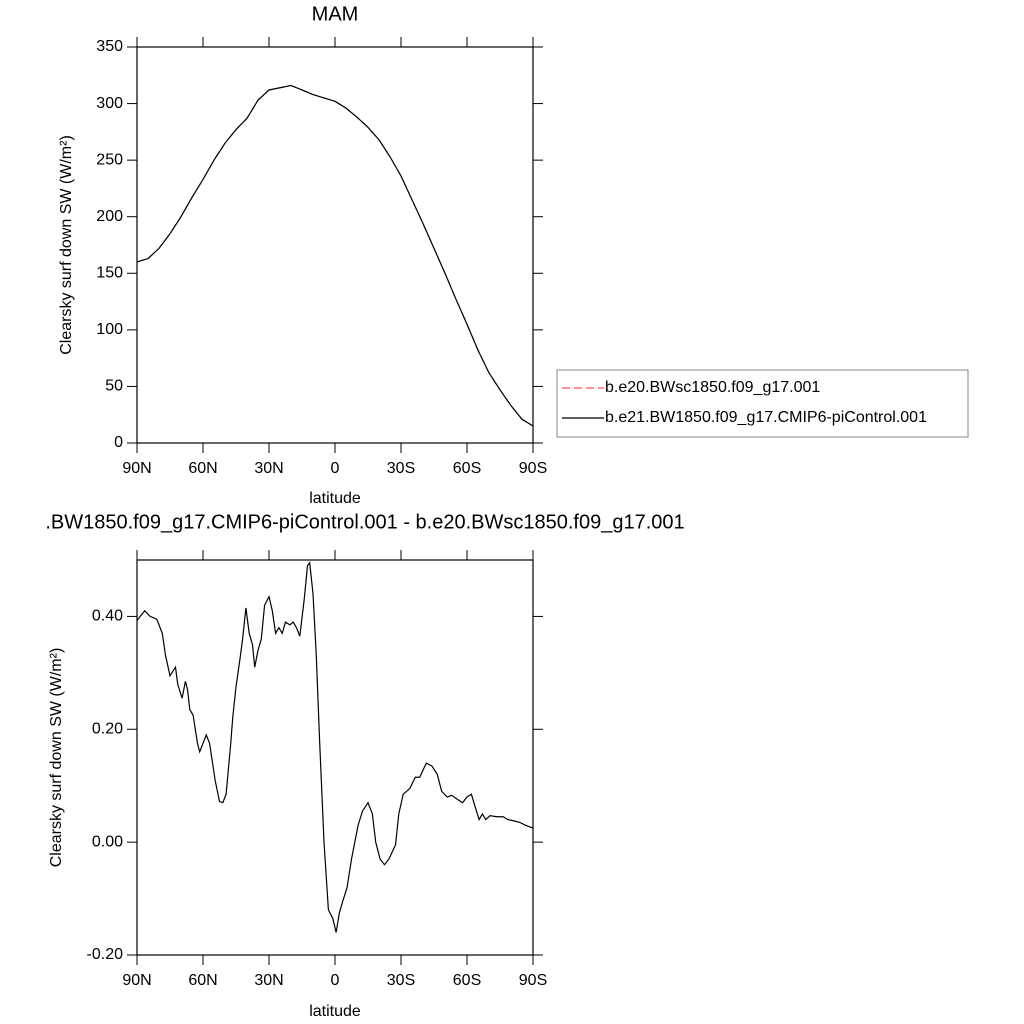 The width and height of the screenshot is (1024, 1024). What do you see at coordinates (107, 841) in the screenshot?
I see `y-tick-label: 0.00` at bounding box center [107, 841].